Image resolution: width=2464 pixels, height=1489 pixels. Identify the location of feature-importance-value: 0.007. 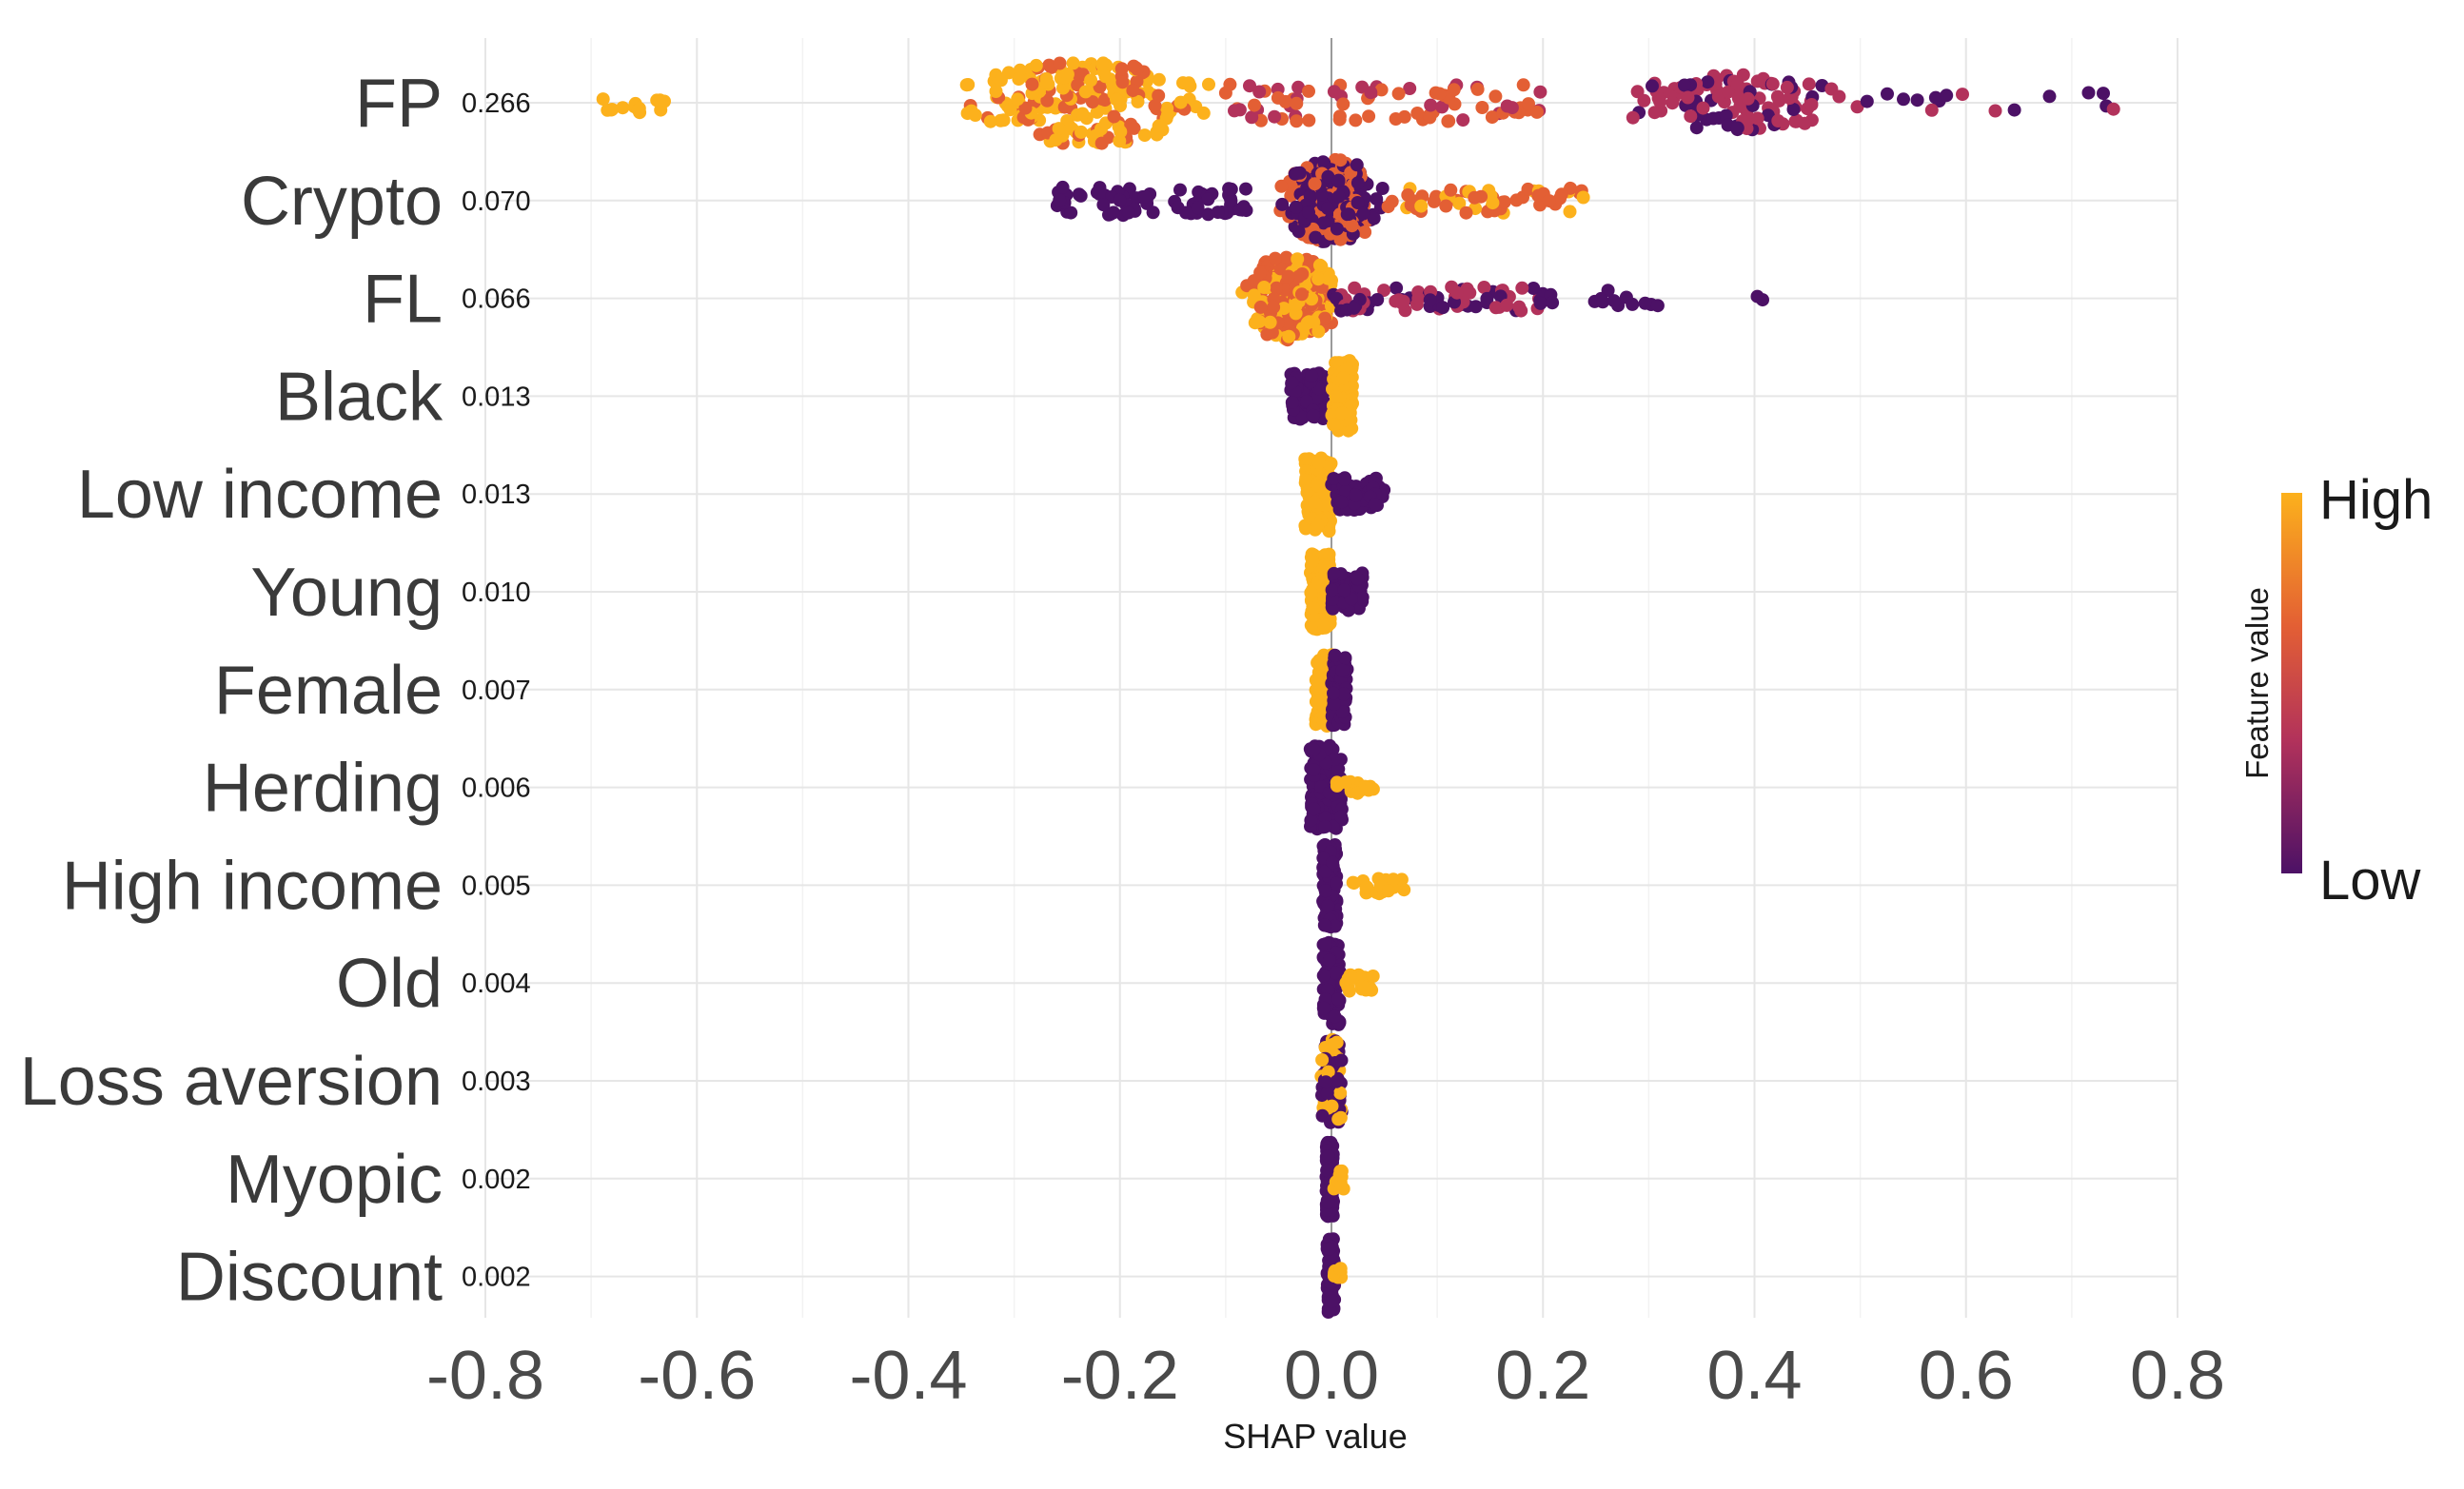
(496, 691).